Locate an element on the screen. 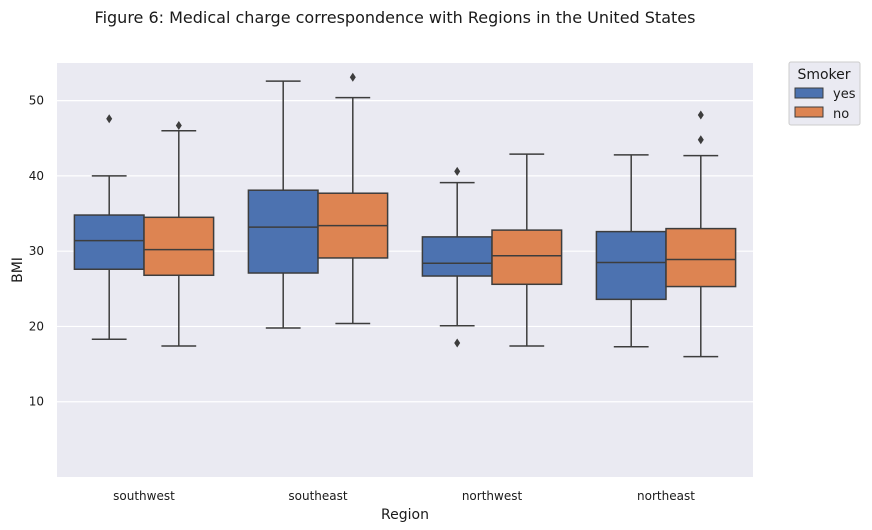 Image resolution: width=872 pixels, height=530 pixels. y-tick-labels: 10 20 30 40 50 is located at coordinates (36, 251).